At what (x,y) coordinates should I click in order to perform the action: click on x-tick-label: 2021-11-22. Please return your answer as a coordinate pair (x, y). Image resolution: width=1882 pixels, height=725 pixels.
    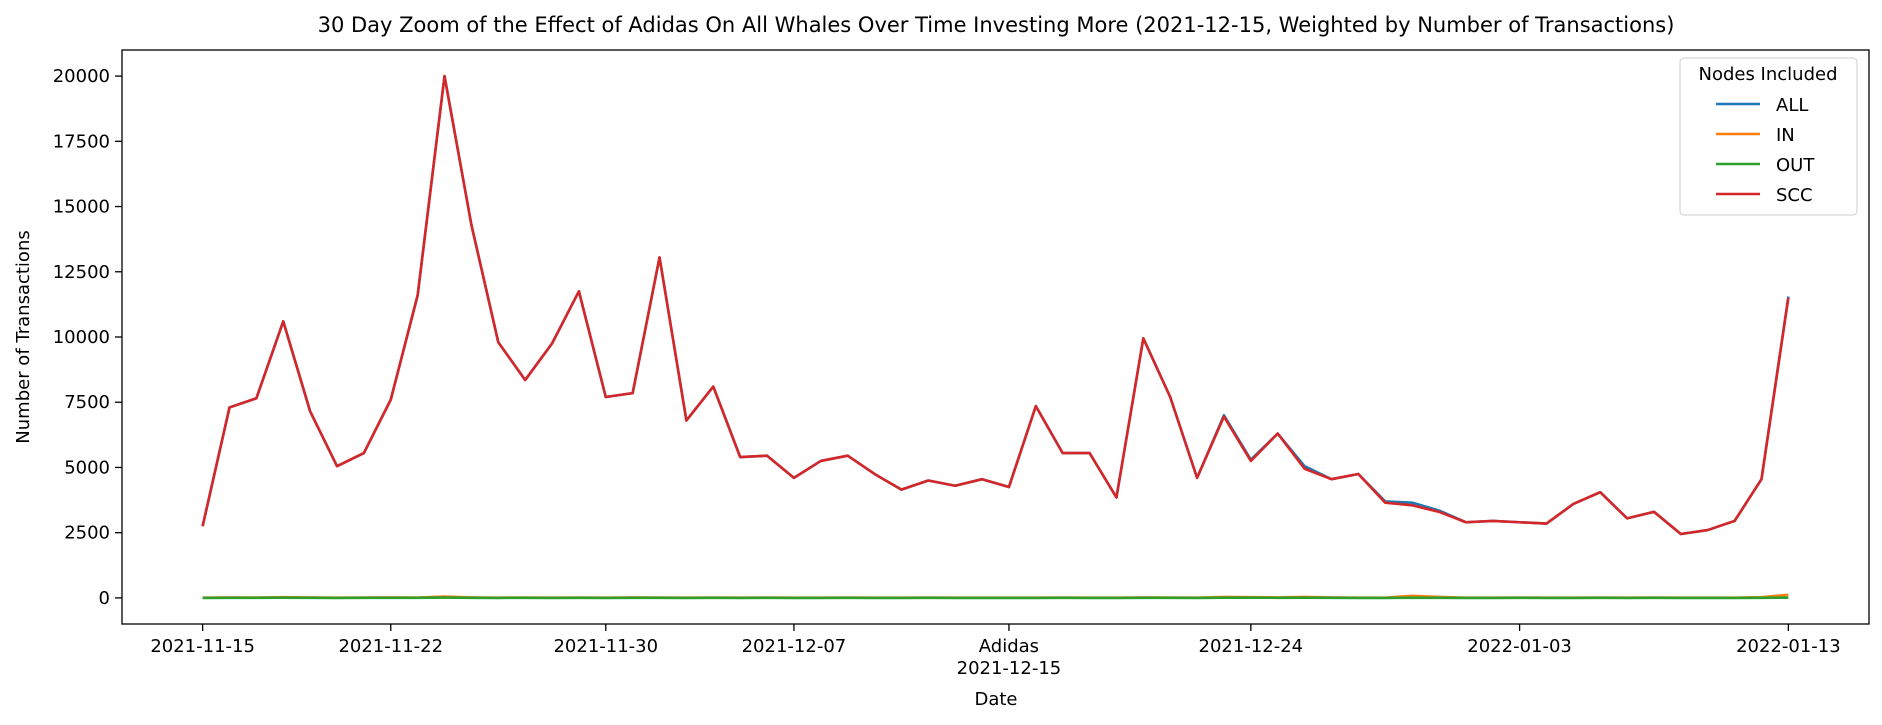
    Looking at the image, I should click on (390, 646).